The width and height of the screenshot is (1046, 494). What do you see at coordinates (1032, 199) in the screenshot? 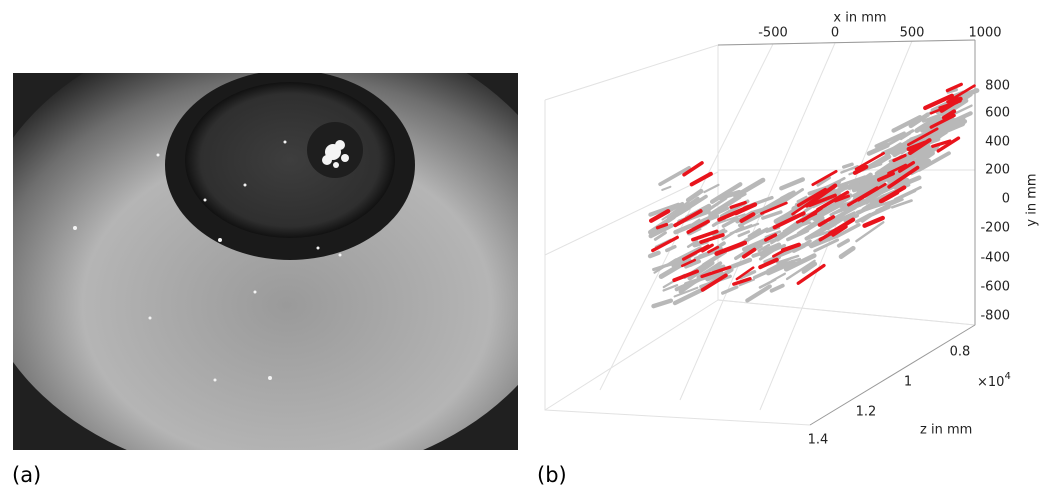
I see `y-axis-label: y in mm` at bounding box center [1032, 199].